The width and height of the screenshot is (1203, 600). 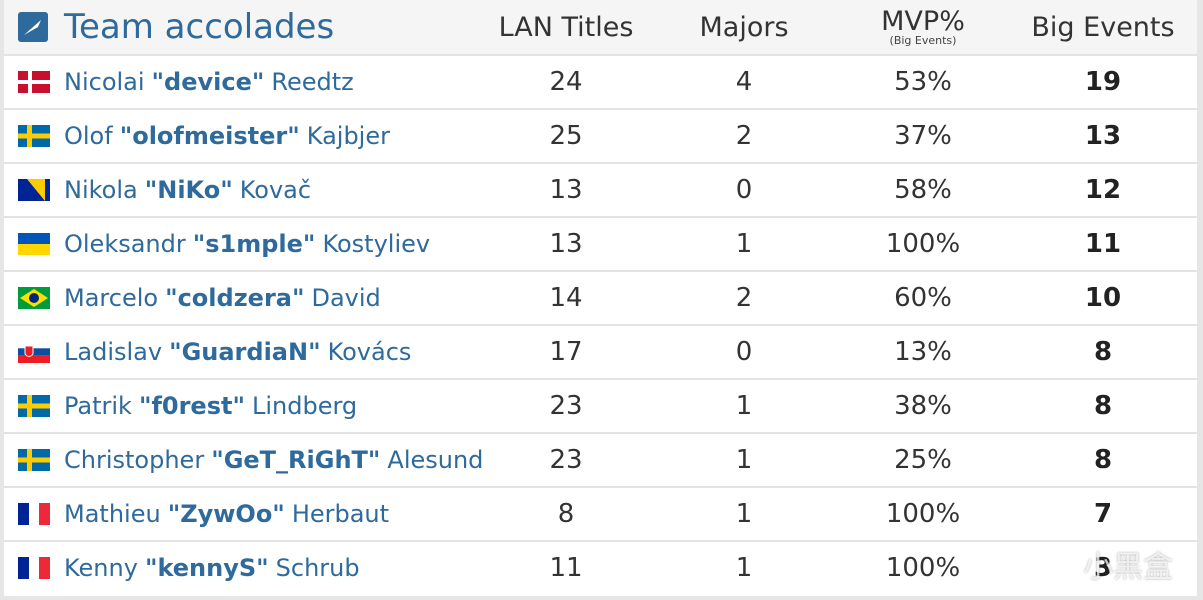 What do you see at coordinates (275, 190) in the screenshot?
I see `last-name: Kovač` at bounding box center [275, 190].